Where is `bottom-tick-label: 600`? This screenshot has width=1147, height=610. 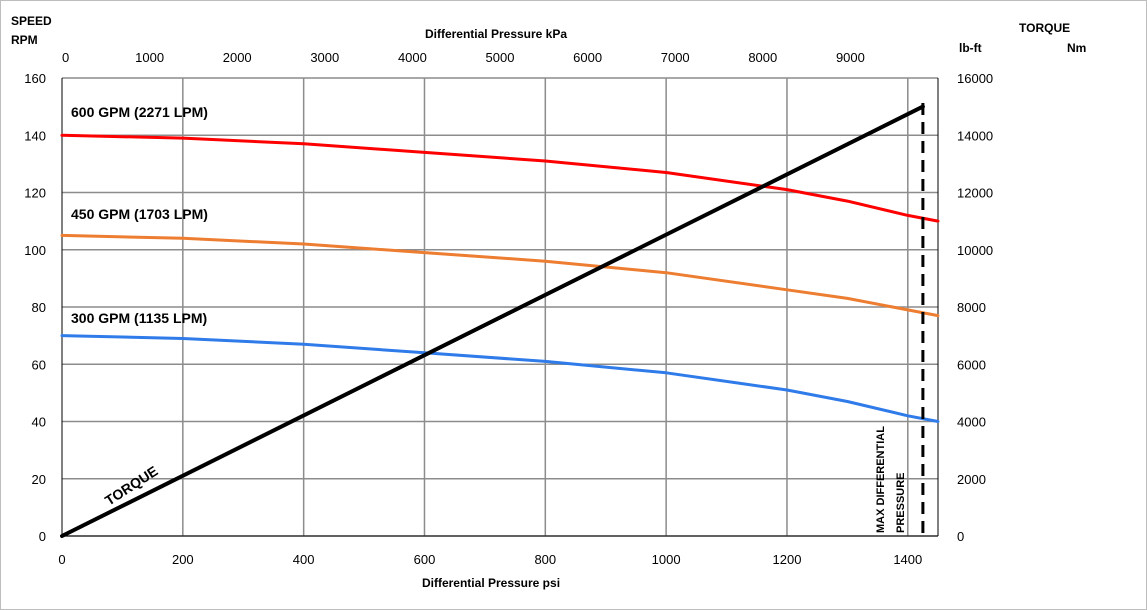 bottom-tick-label: 600 is located at coordinates (425, 559).